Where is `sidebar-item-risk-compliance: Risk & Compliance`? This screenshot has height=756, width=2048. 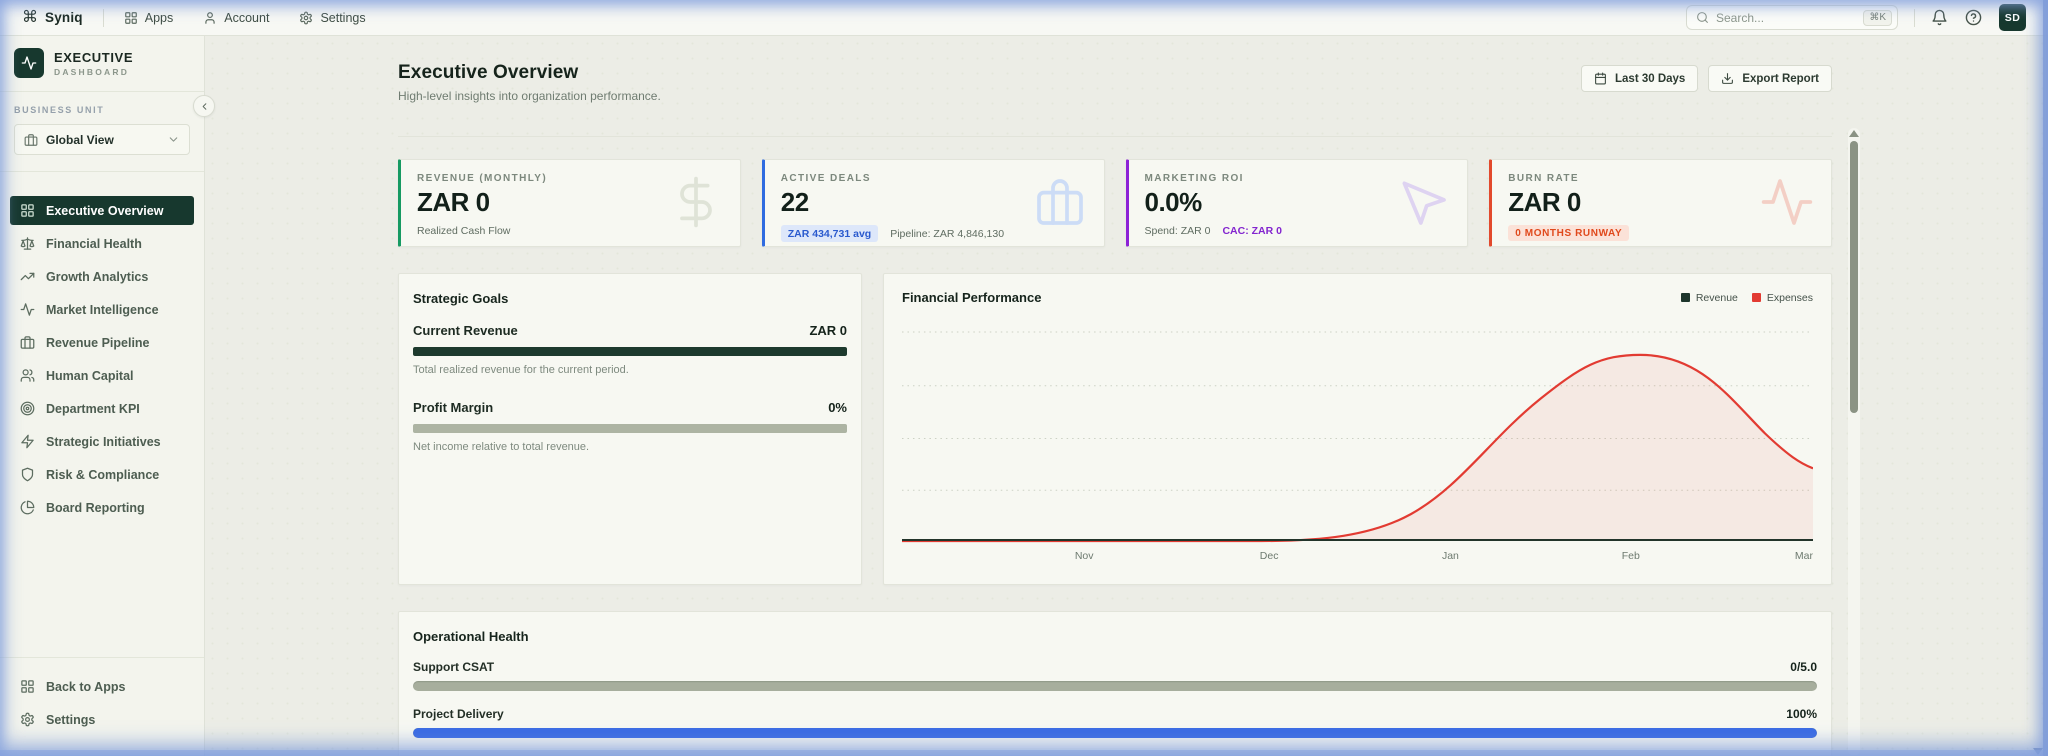
sidebar-item-risk-compliance: Risk & Compliance is located at coordinates (102, 474).